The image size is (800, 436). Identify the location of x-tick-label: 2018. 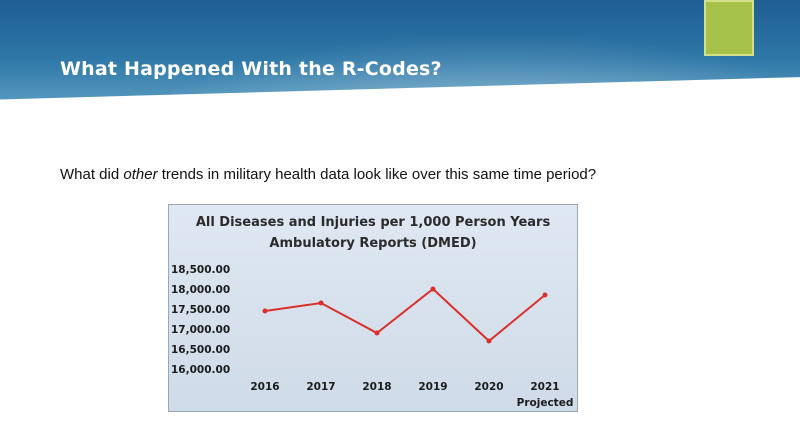
(376, 387).